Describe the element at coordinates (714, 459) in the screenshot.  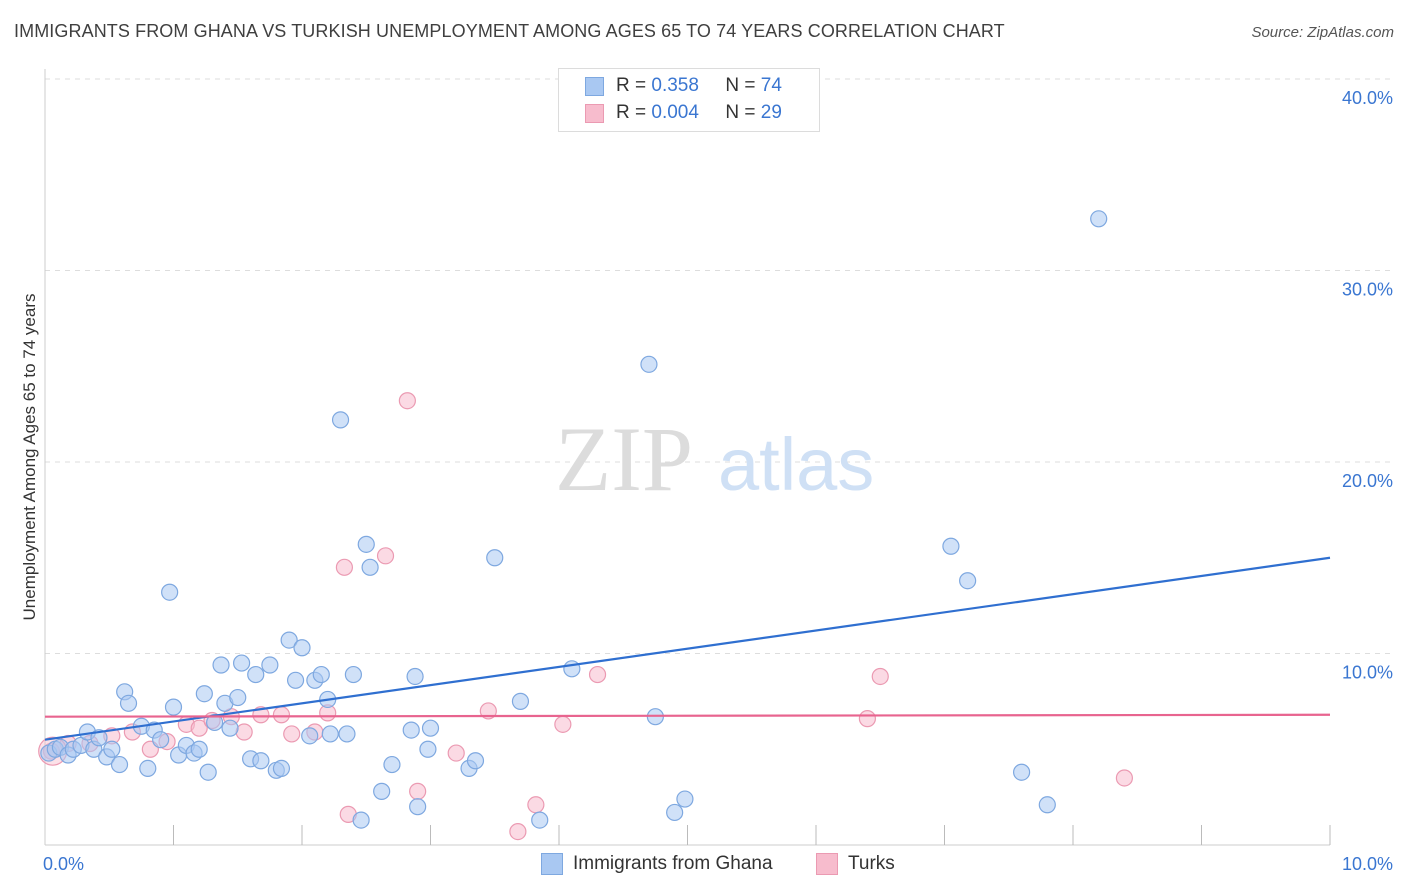
I see `watermark: ZIP atlas` at that location.